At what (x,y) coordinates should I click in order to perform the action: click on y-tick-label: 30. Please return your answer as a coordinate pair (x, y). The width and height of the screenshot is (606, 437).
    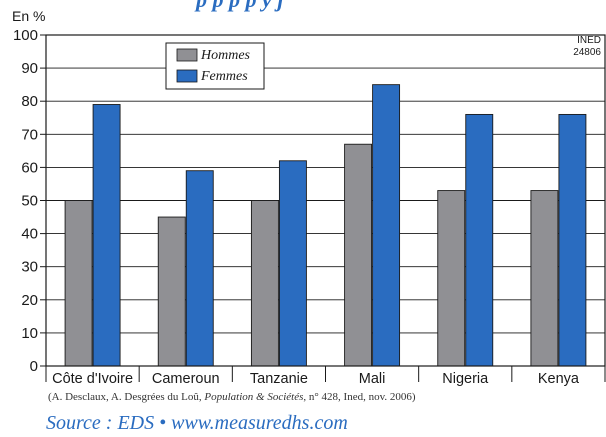
    Looking at the image, I should click on (29, 267).